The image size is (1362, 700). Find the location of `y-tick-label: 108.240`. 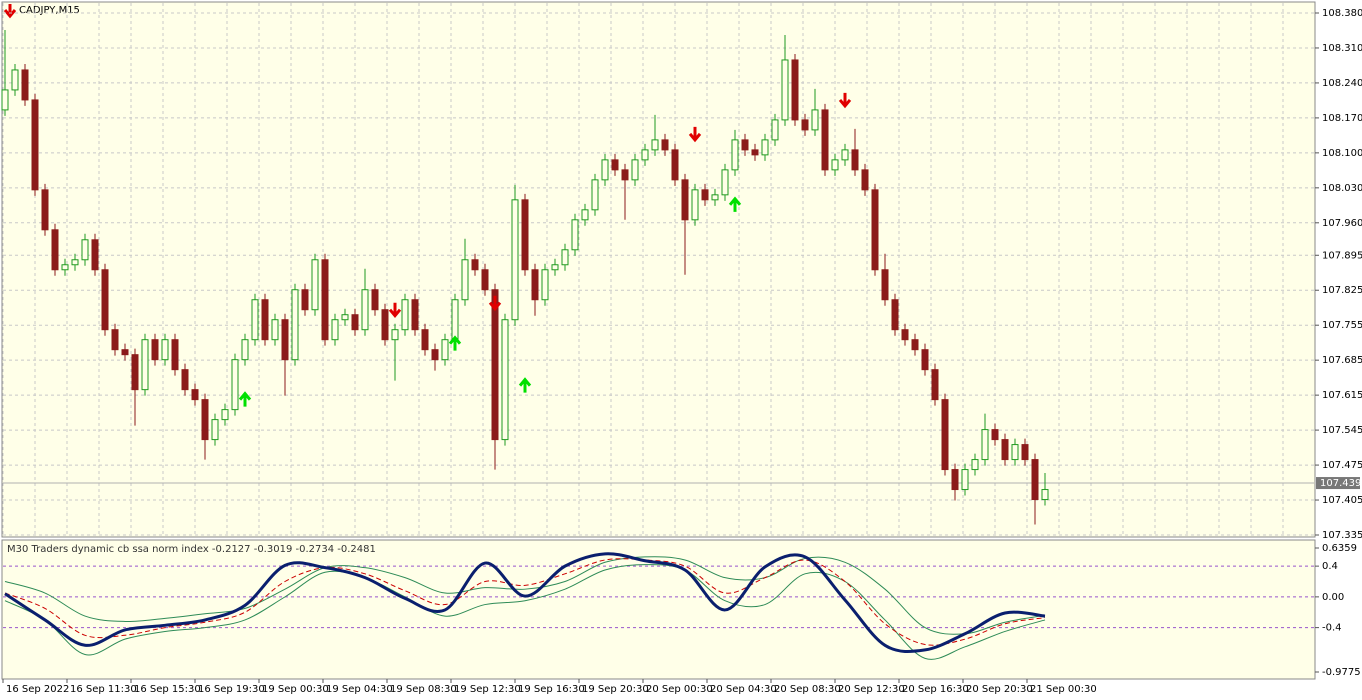

y-tick-label: 108.240 is located at coordinates (1342, 83).